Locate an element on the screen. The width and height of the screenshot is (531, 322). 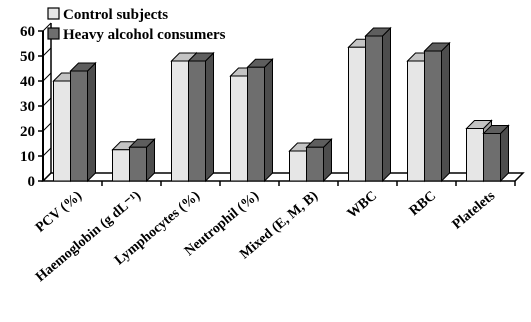
legend: Control subjects Heavy alcohol consumers is located at coordinates (136, 25).